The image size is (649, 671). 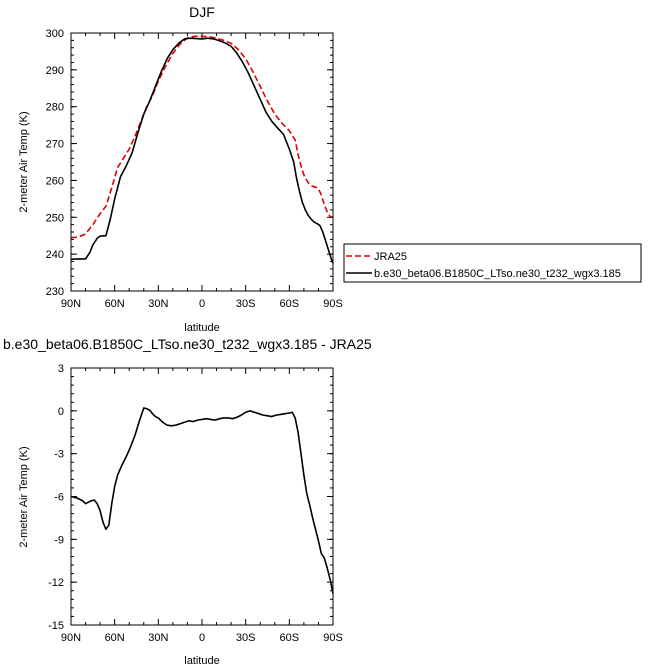 What do you see at coordinates (333, 638) in the screenshot?
I see `bottom-x-tick-label: 90S` at bounding box center [333, 638].